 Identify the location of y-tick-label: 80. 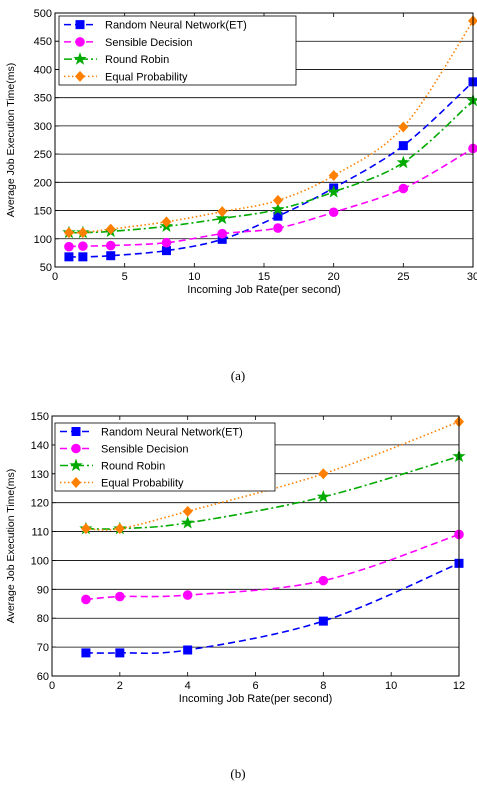
(43, 619).